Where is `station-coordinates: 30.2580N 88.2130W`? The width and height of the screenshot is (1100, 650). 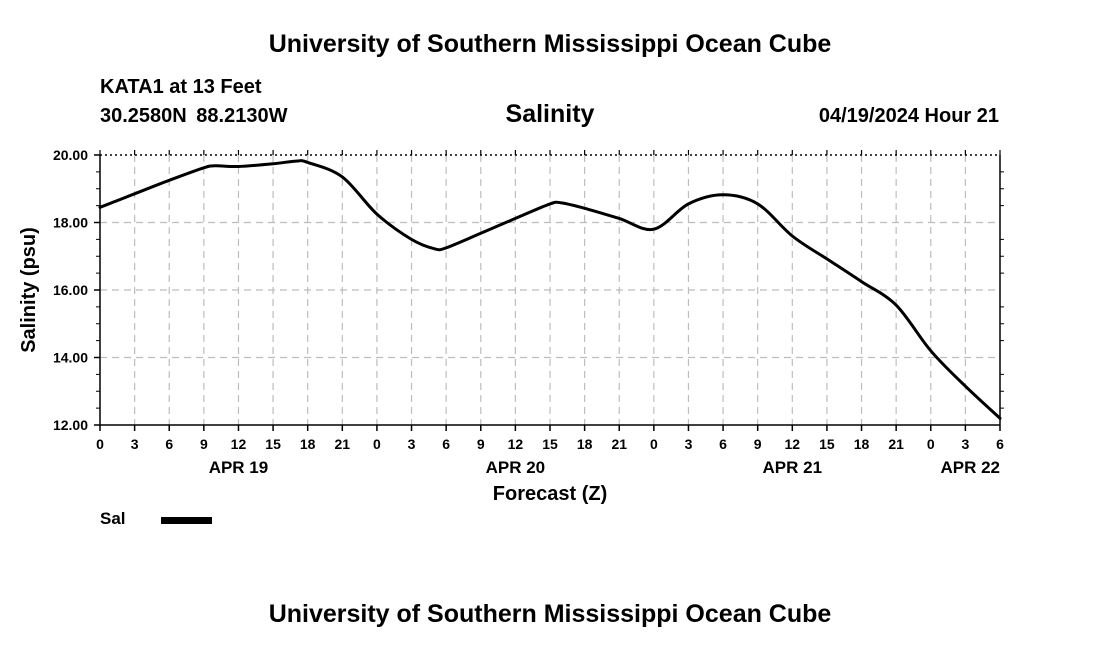
station-coordinates: 30.2580N 88.2130W is located at coordinates (194, 116).